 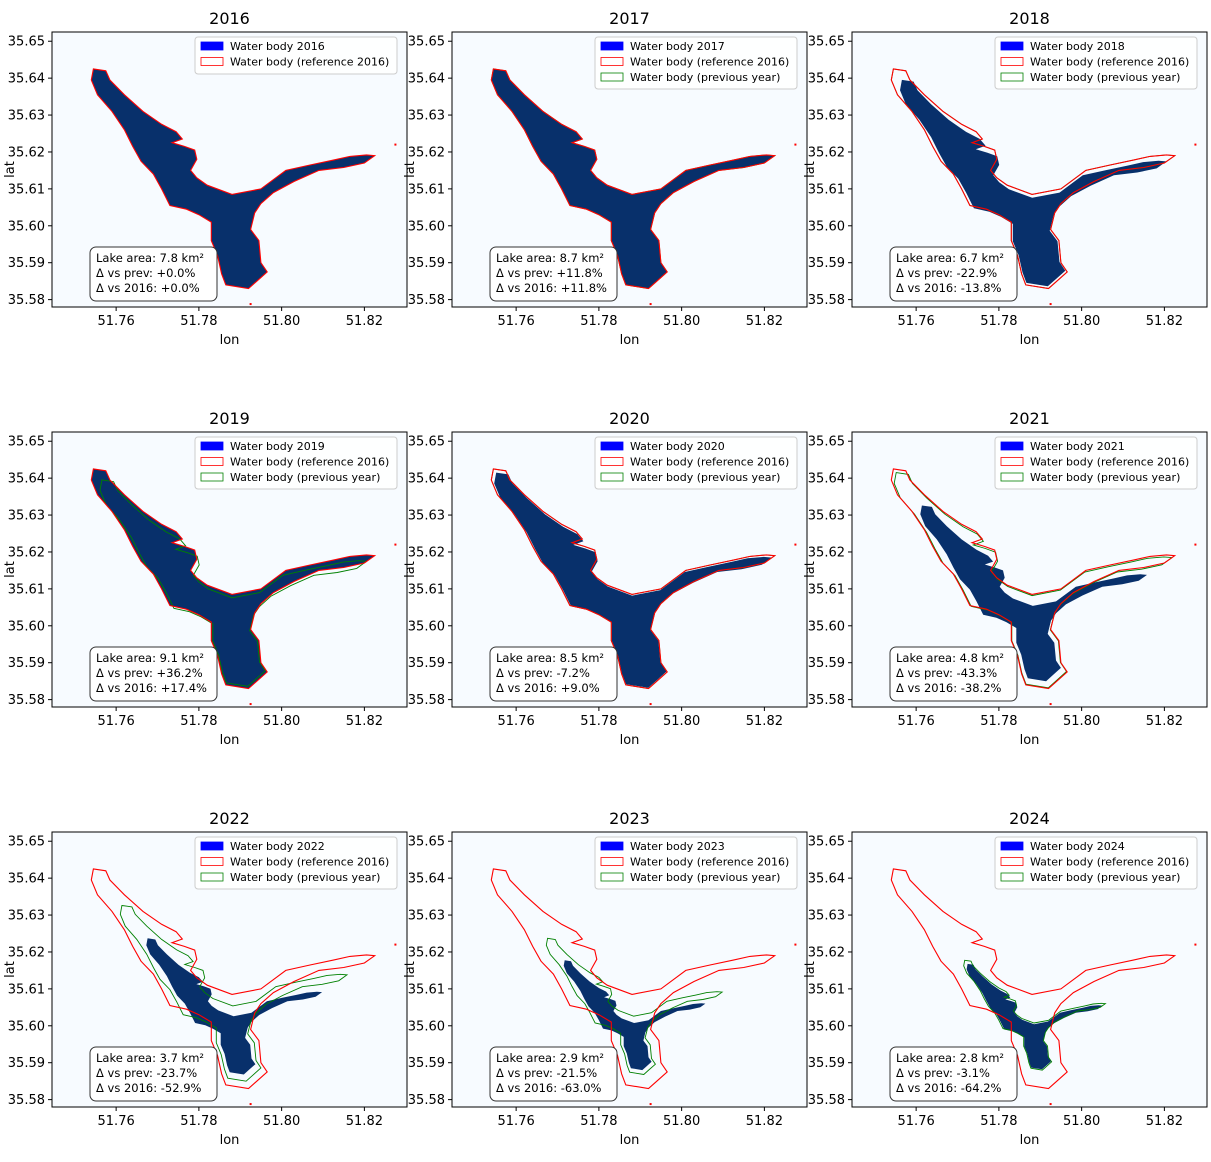 What do you see at coordinates (946, 673) in the screenshot?
I see `info-line-2: Δ vs prev: -43.3%` at bounding box center [946, 673].